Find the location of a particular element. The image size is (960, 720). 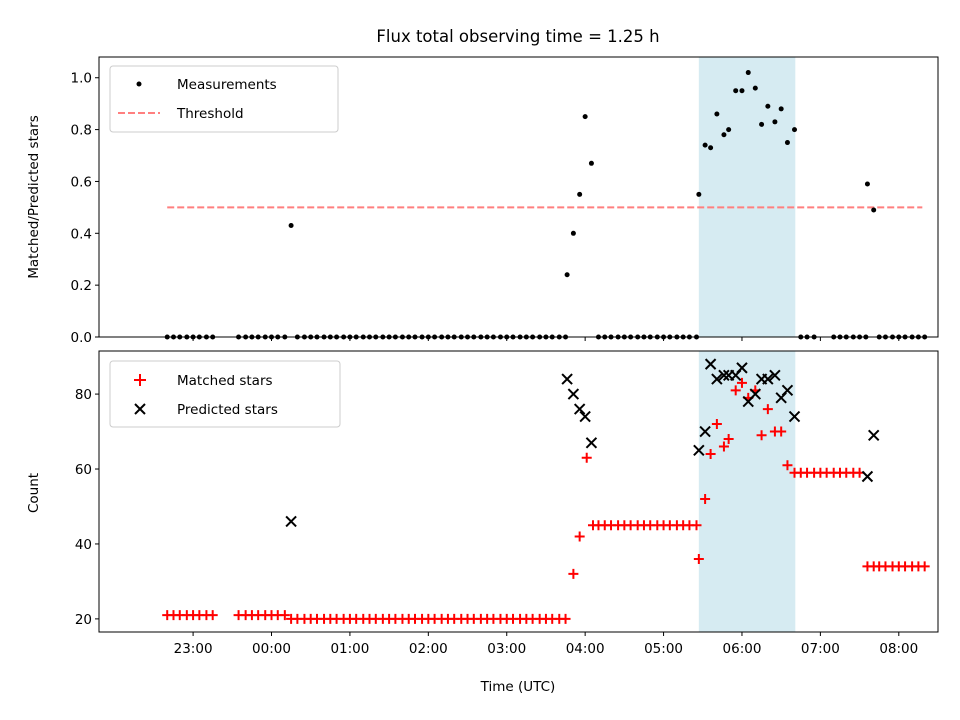

x-tick-label: 06:00 is located at coordinates (742, 649).